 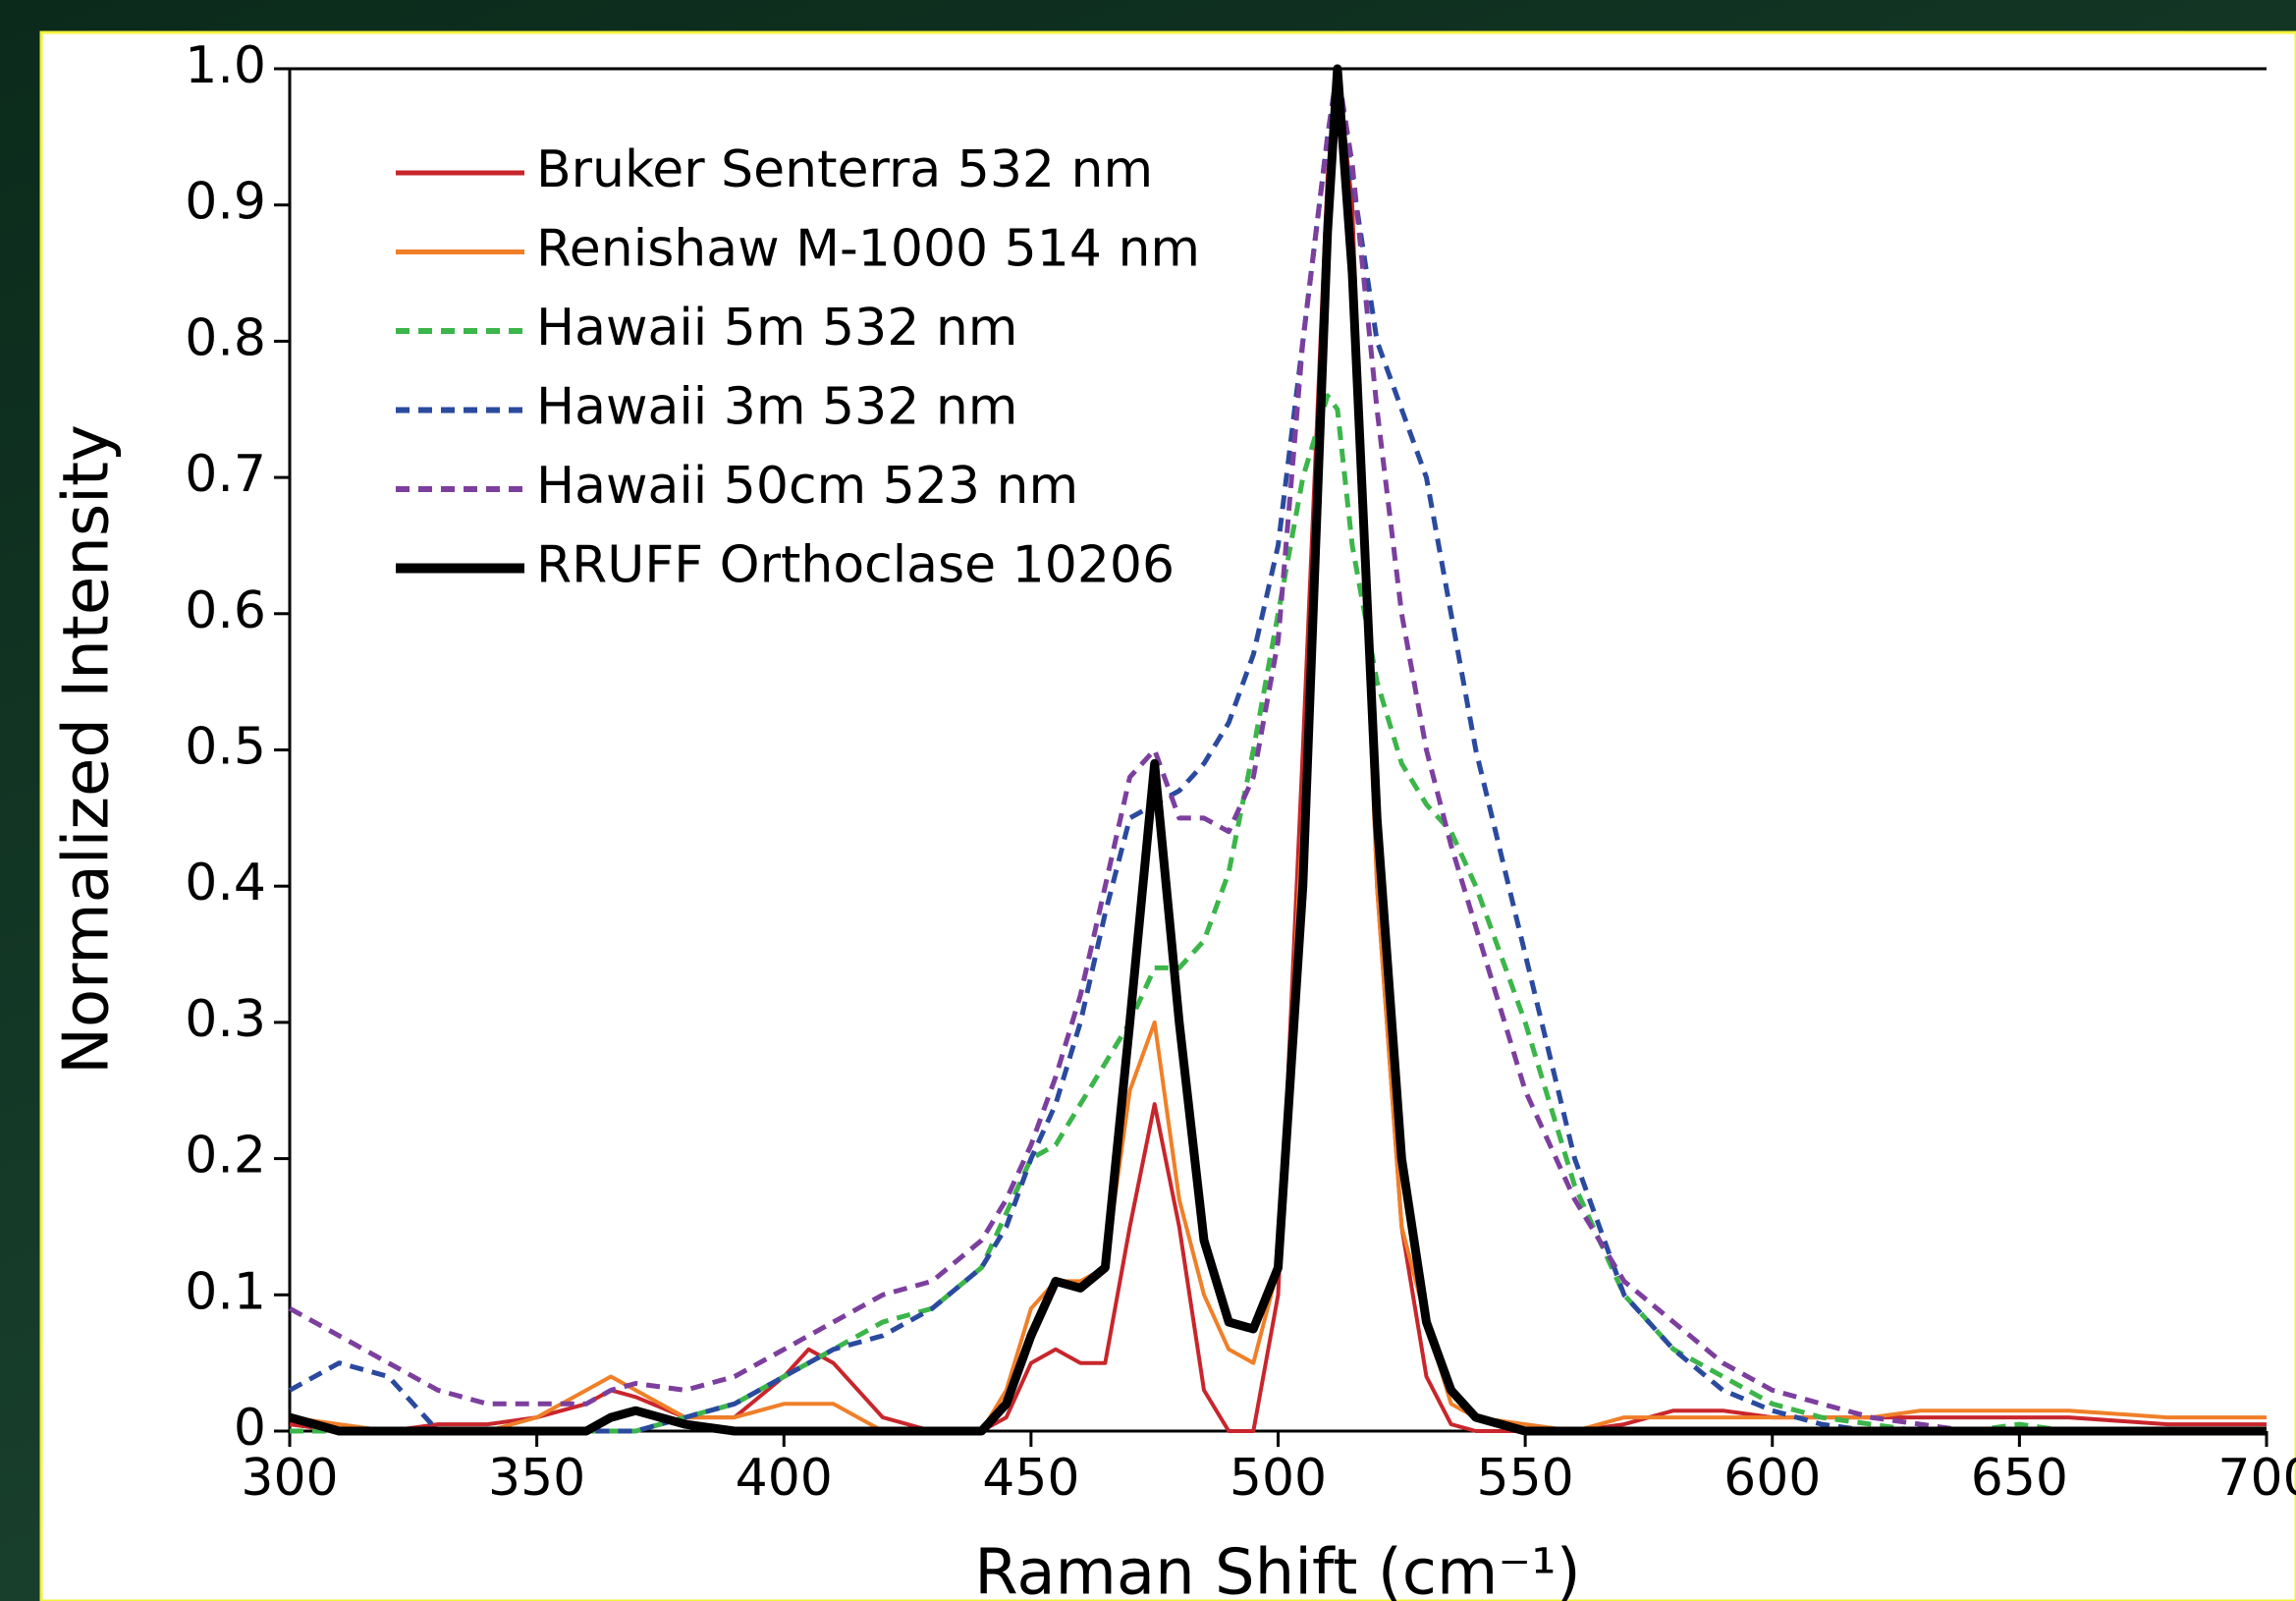 What do you see at coordinates (855, 565) in the screenshot?
I see `legend-label: RRUFF Orthoclase 10206` at bounding box center [855, 565].